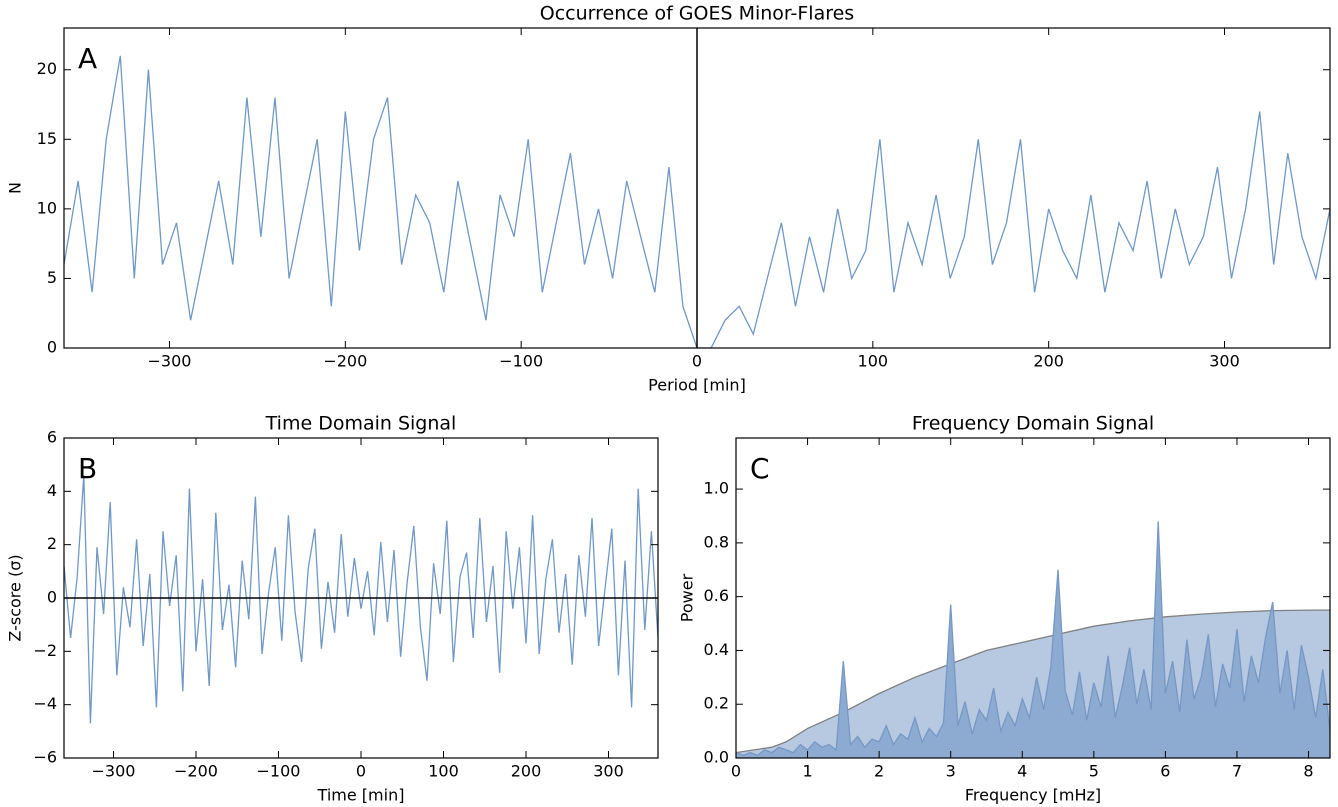 This screenshot has width=1338, height=807. Describe the element at coordinates (361, 795) in the screenshot. I see `x-axis-label: Time [min]` at that location.